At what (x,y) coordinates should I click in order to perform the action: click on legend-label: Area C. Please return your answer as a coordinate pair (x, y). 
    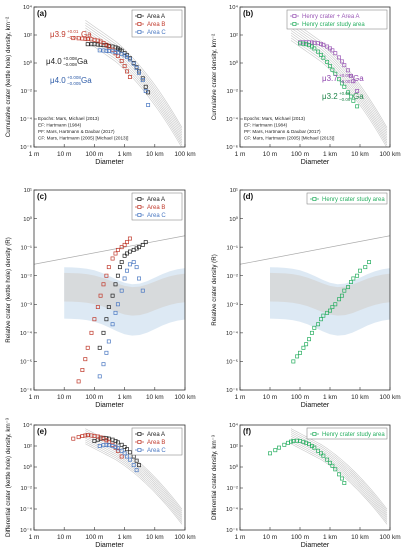
    Looking at the image, I should click on (156, 216).